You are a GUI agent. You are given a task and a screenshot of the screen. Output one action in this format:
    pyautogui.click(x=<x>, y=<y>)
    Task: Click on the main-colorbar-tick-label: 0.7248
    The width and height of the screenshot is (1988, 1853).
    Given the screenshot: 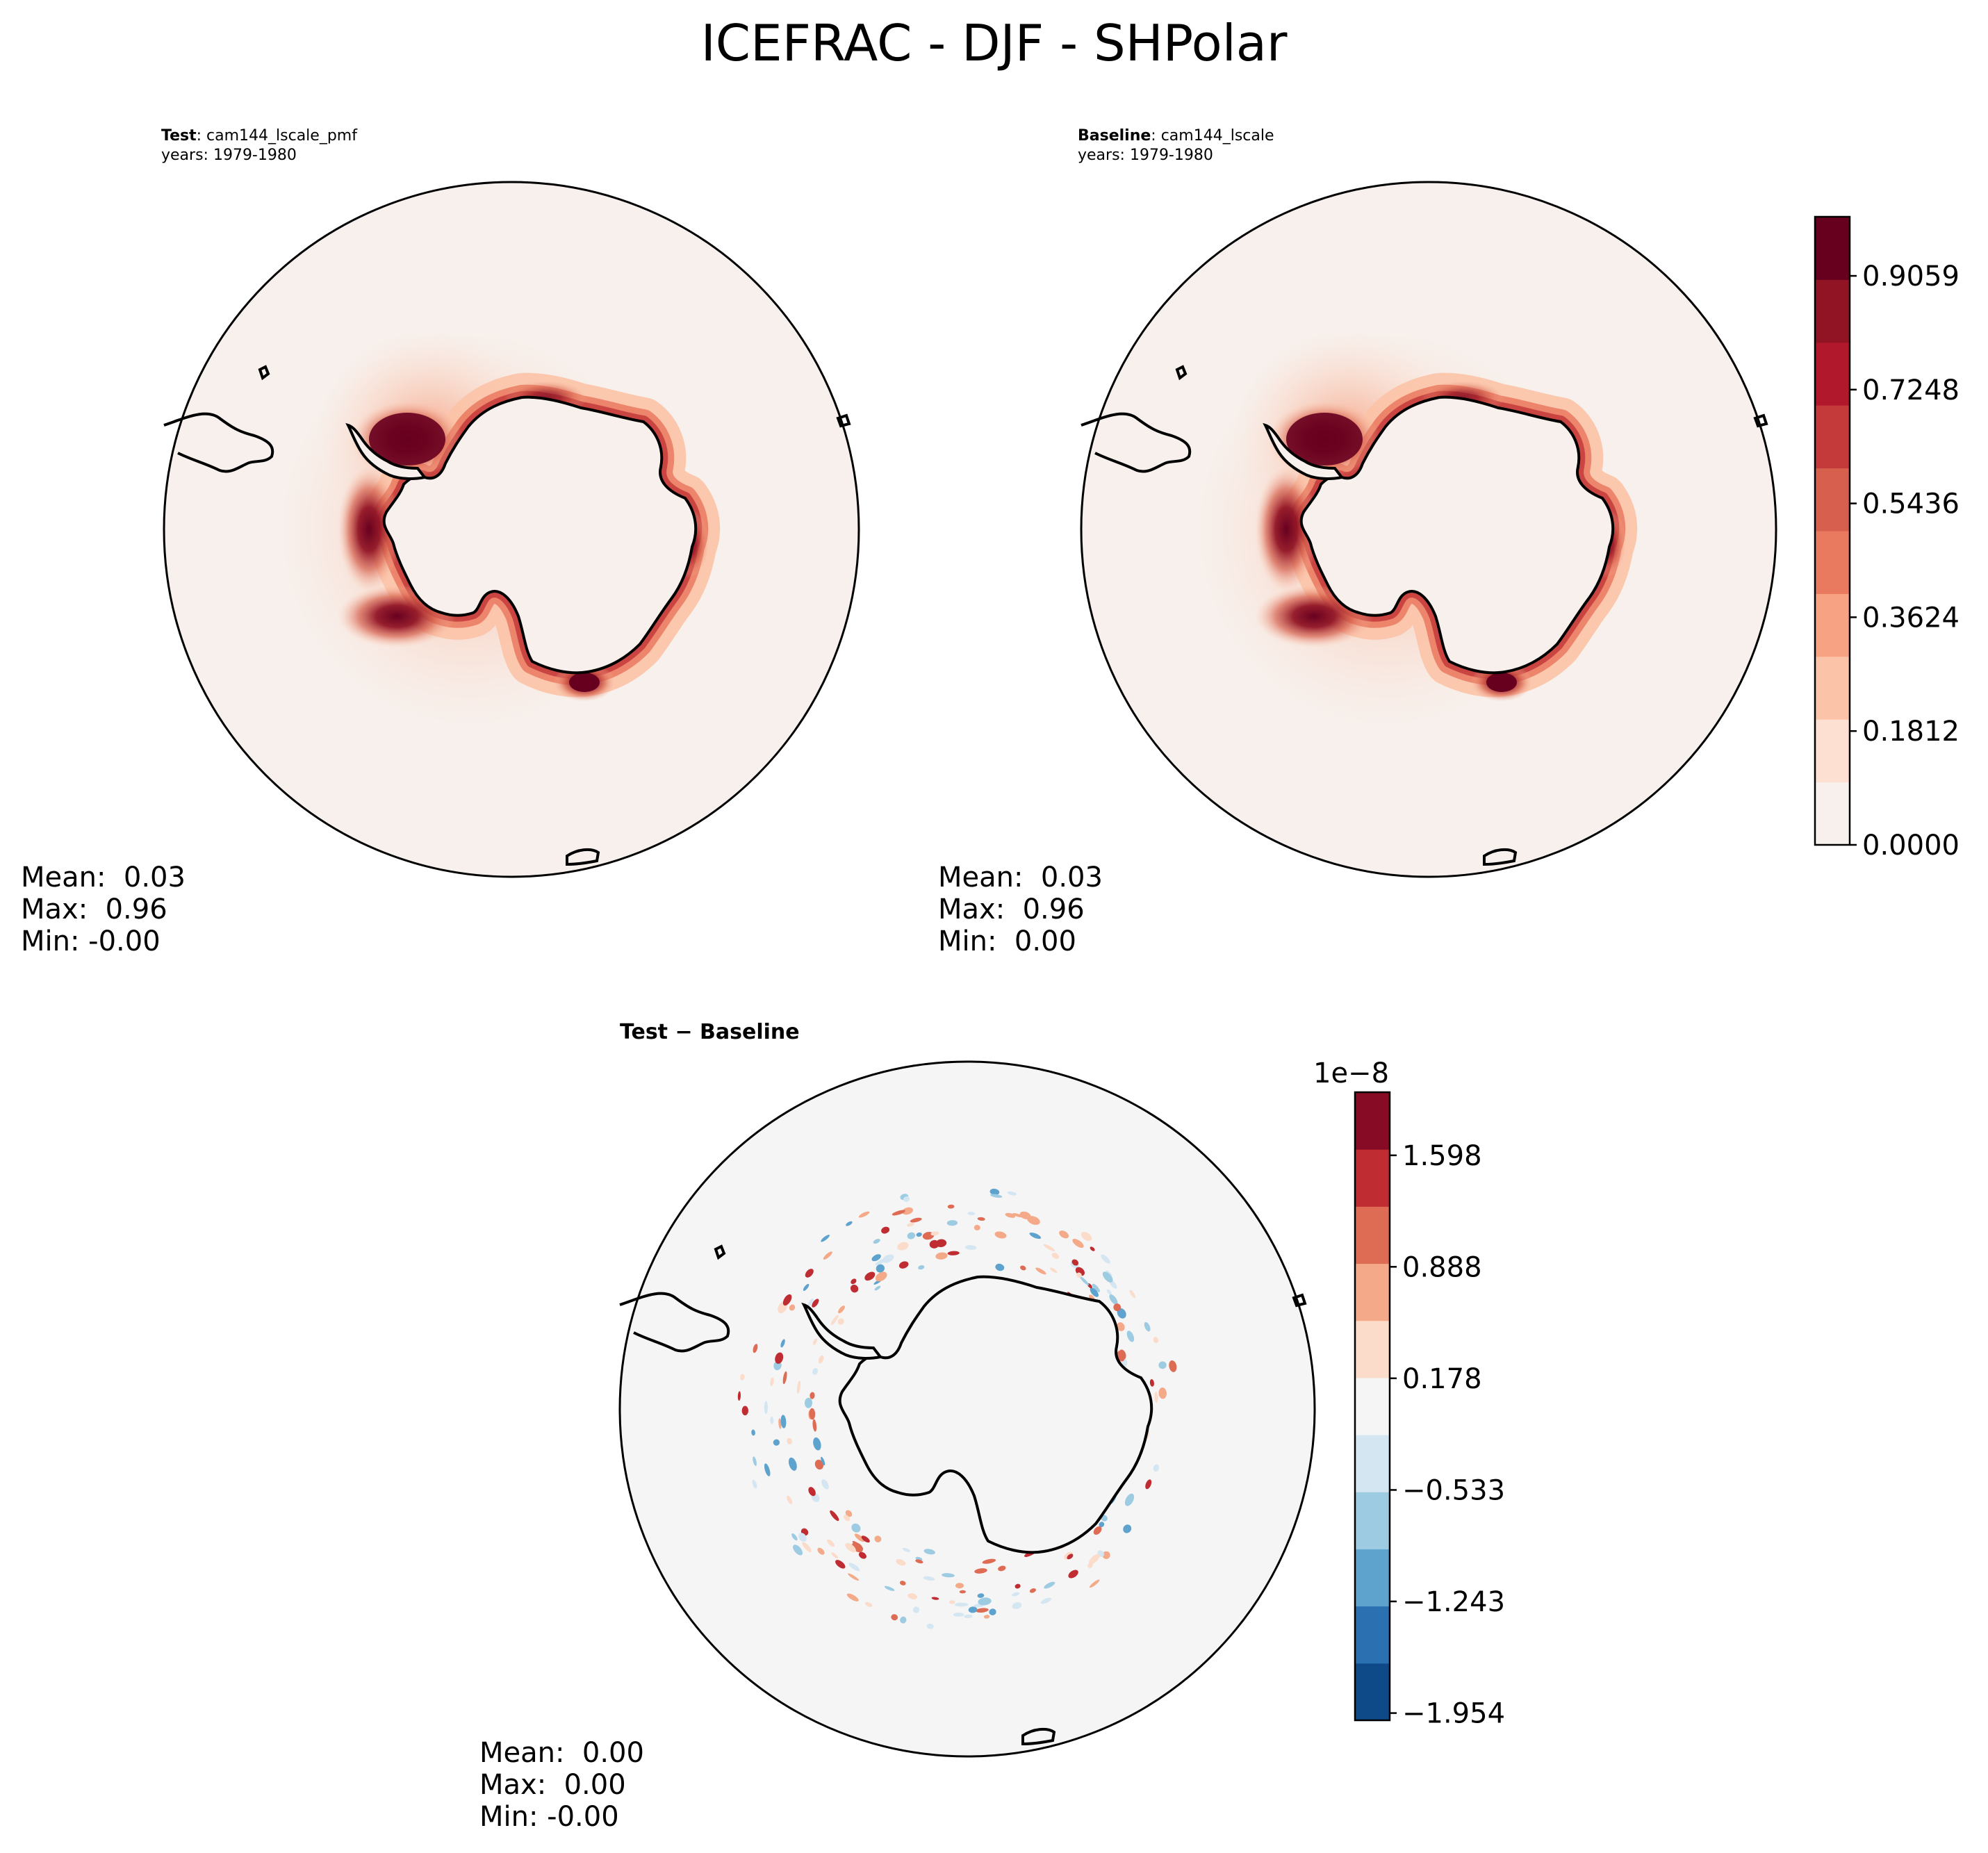 What is the action you would take?
    pyautogui.click(x=1911, y=390)
    